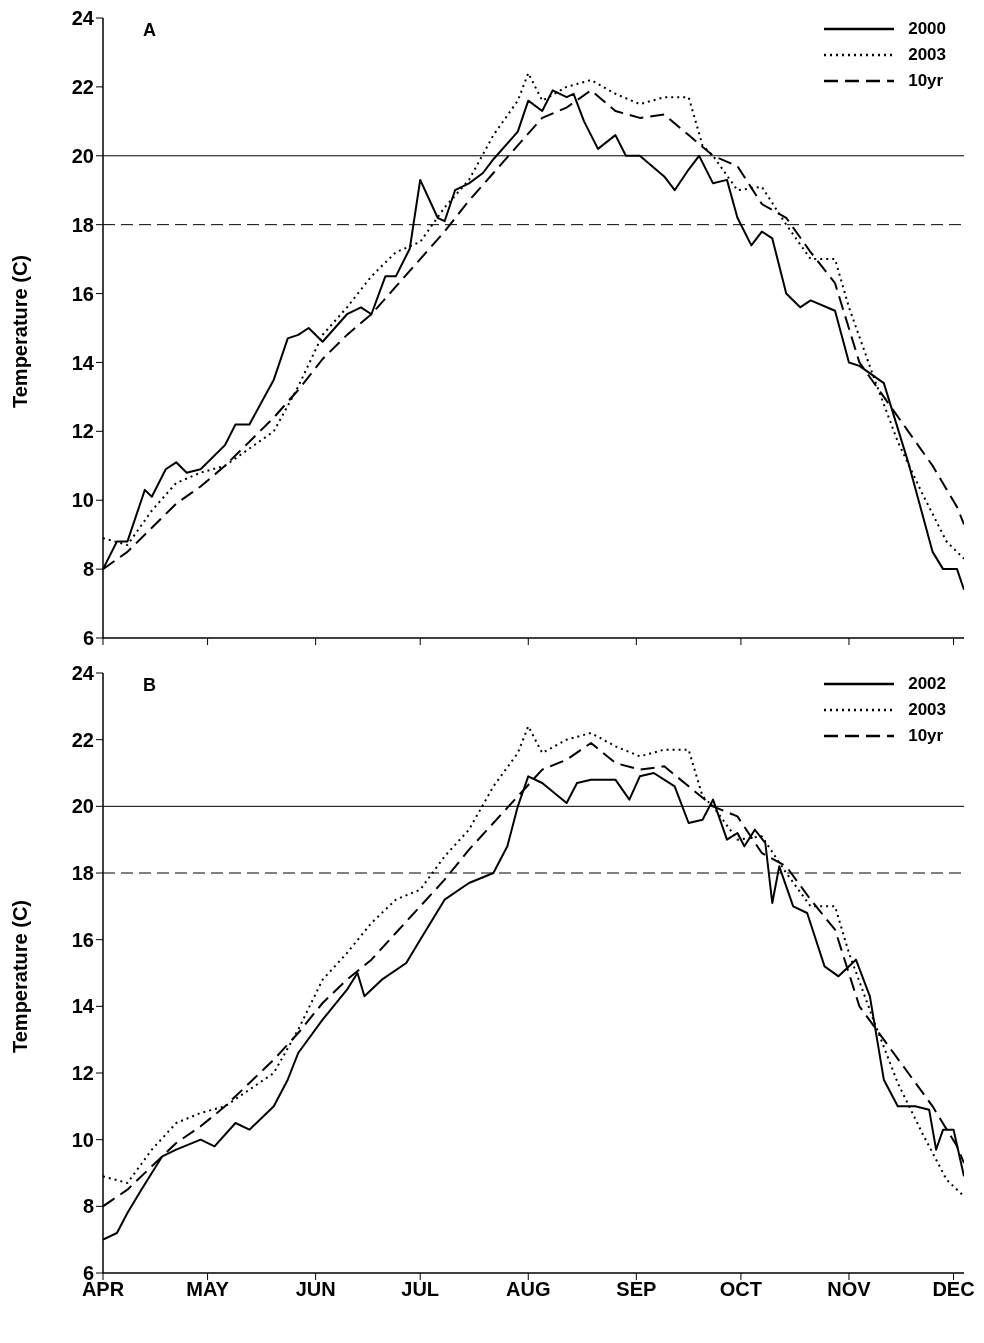 The image size is (984, 1343). Describe the element at coordinates (149, 685) in the screenshot. I see `annotation: B` at that location.